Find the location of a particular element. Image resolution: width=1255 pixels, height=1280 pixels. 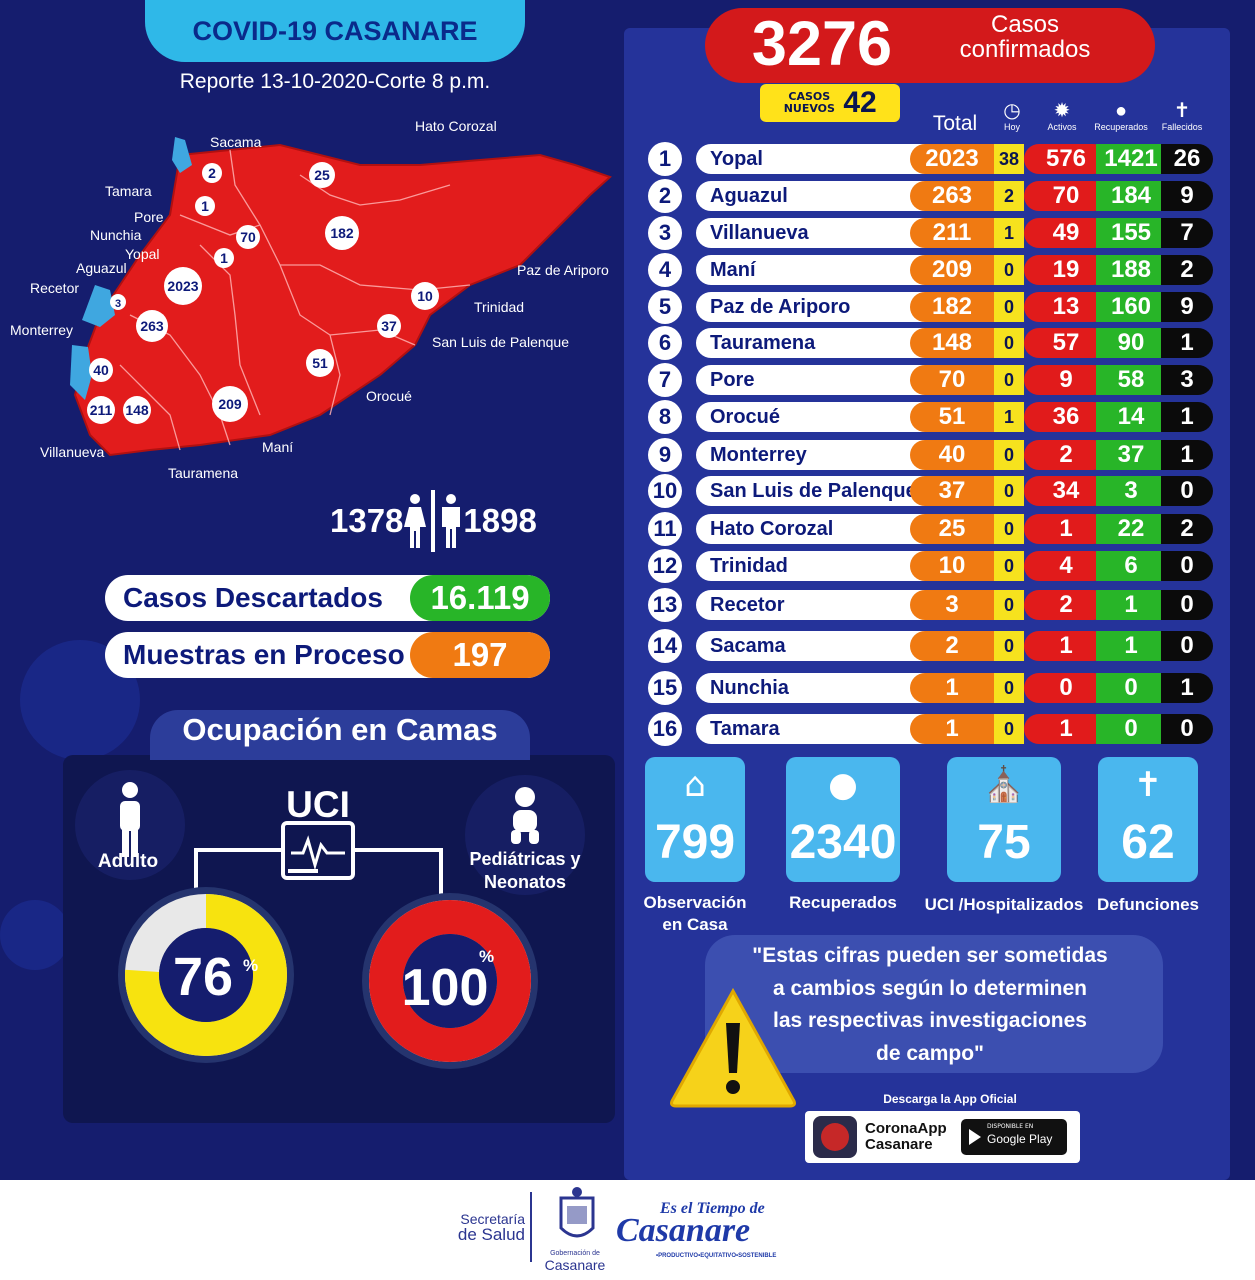

fallecidos-value: 2 is located at coordinates (1187, 529).